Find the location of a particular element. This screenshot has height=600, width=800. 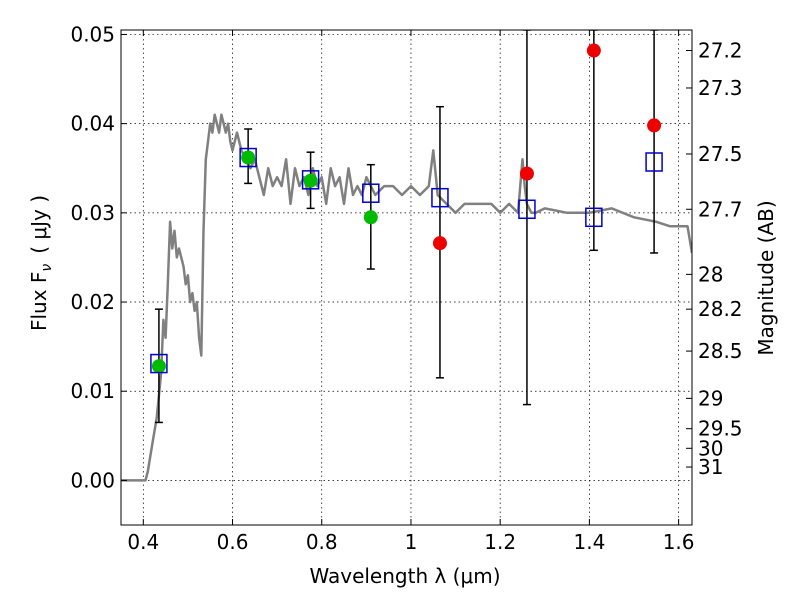

x-tick-label: 0.6 is located at coordinates (233, 542).